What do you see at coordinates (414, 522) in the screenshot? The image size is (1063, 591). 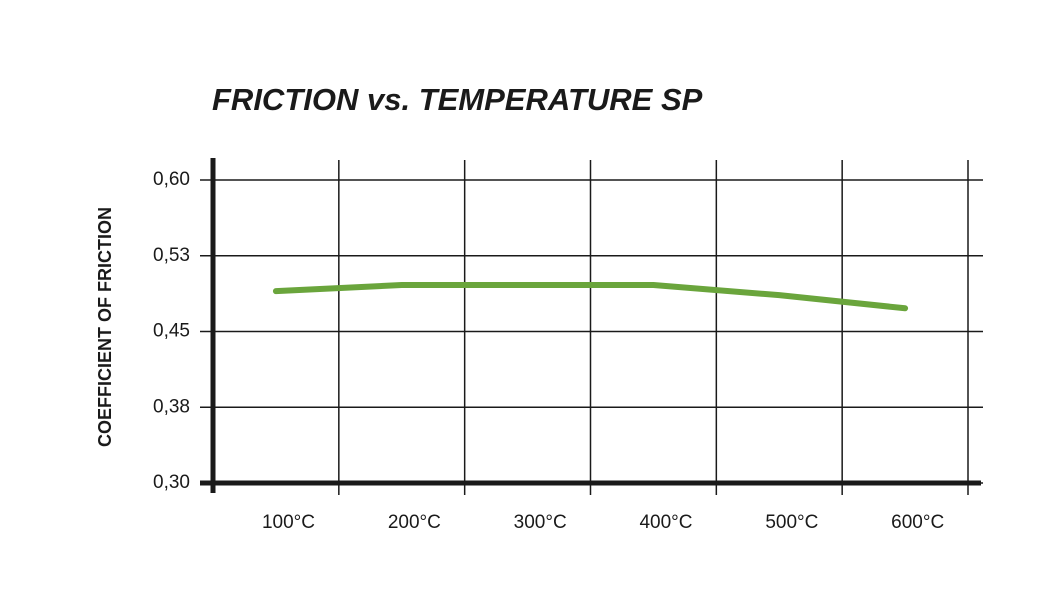 I see `x-tick-label: 200°C` at bounding box center [414, 522].